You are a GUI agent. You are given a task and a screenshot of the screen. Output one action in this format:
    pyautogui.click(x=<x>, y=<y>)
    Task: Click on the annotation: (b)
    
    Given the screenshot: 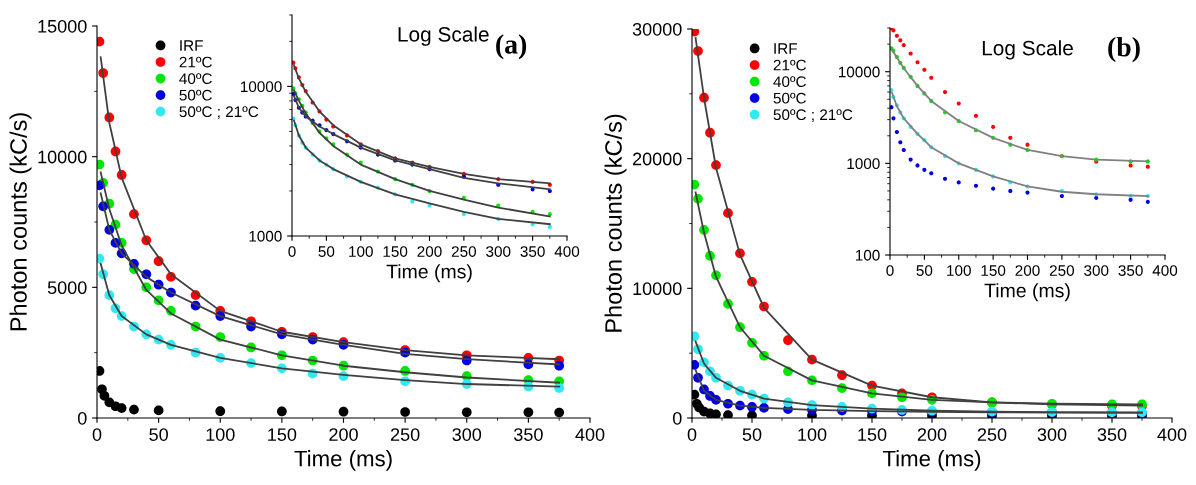 What is the action you would take?
    pyautogui.click(x=1124, y=49)
    